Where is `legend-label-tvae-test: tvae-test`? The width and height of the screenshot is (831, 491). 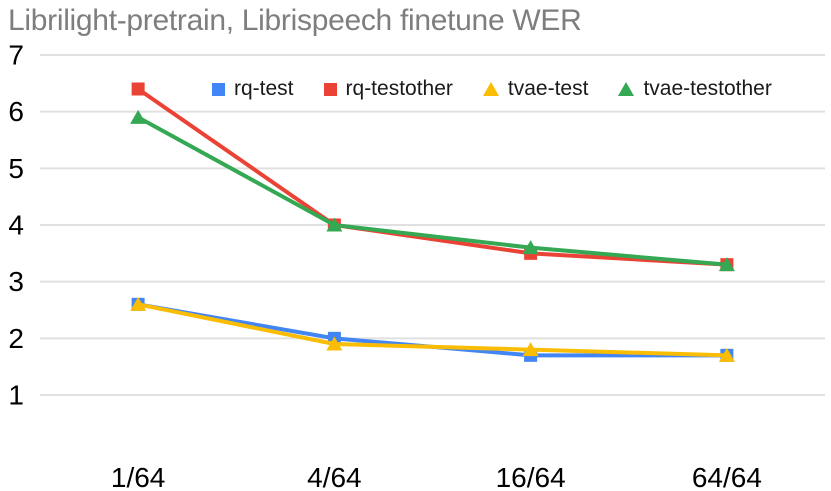 legend-label-tvae-test: tvae-test is located at coordinates (548, 88).